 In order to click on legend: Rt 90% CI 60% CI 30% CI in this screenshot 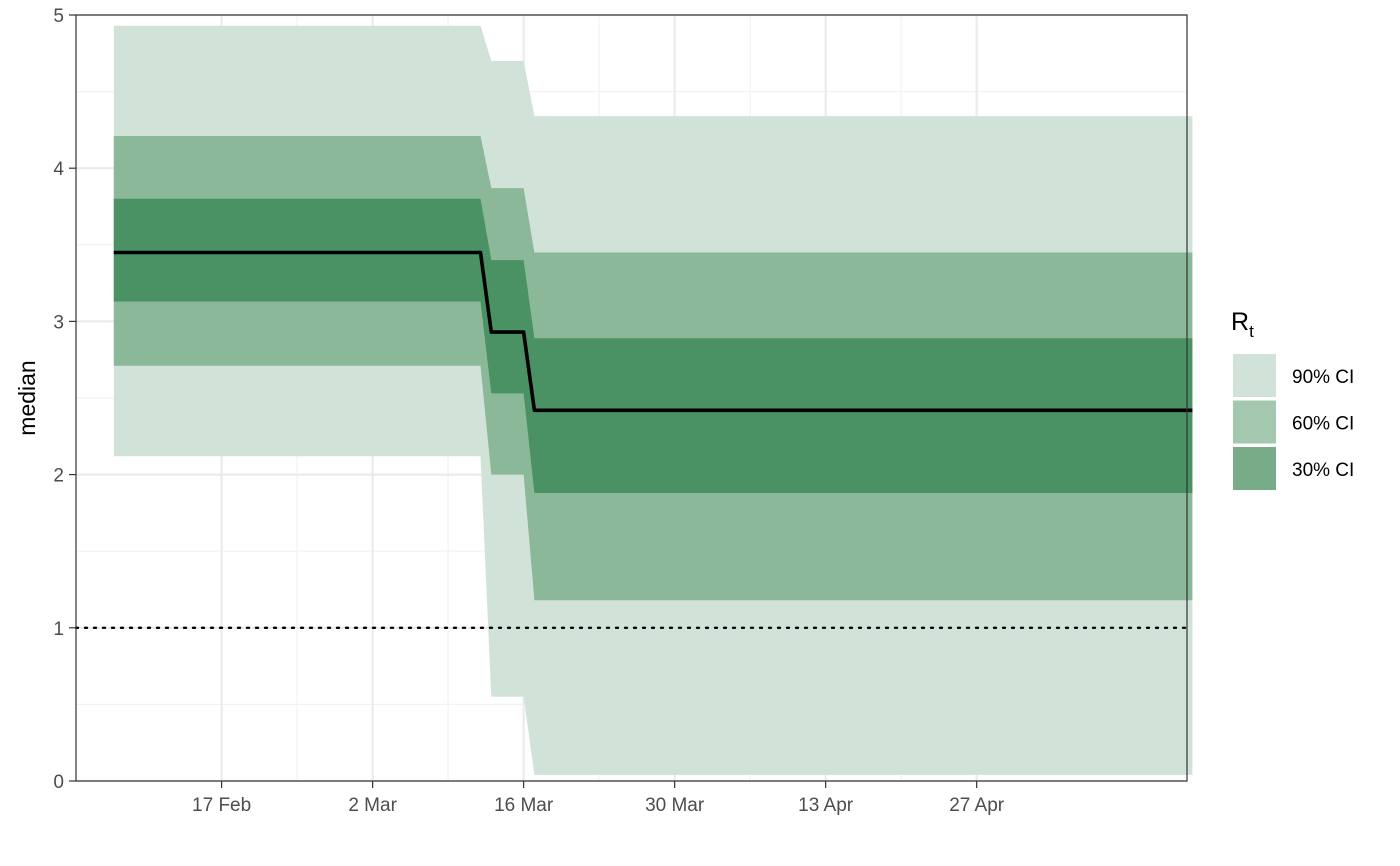, I will do `click(1292, 399)`.